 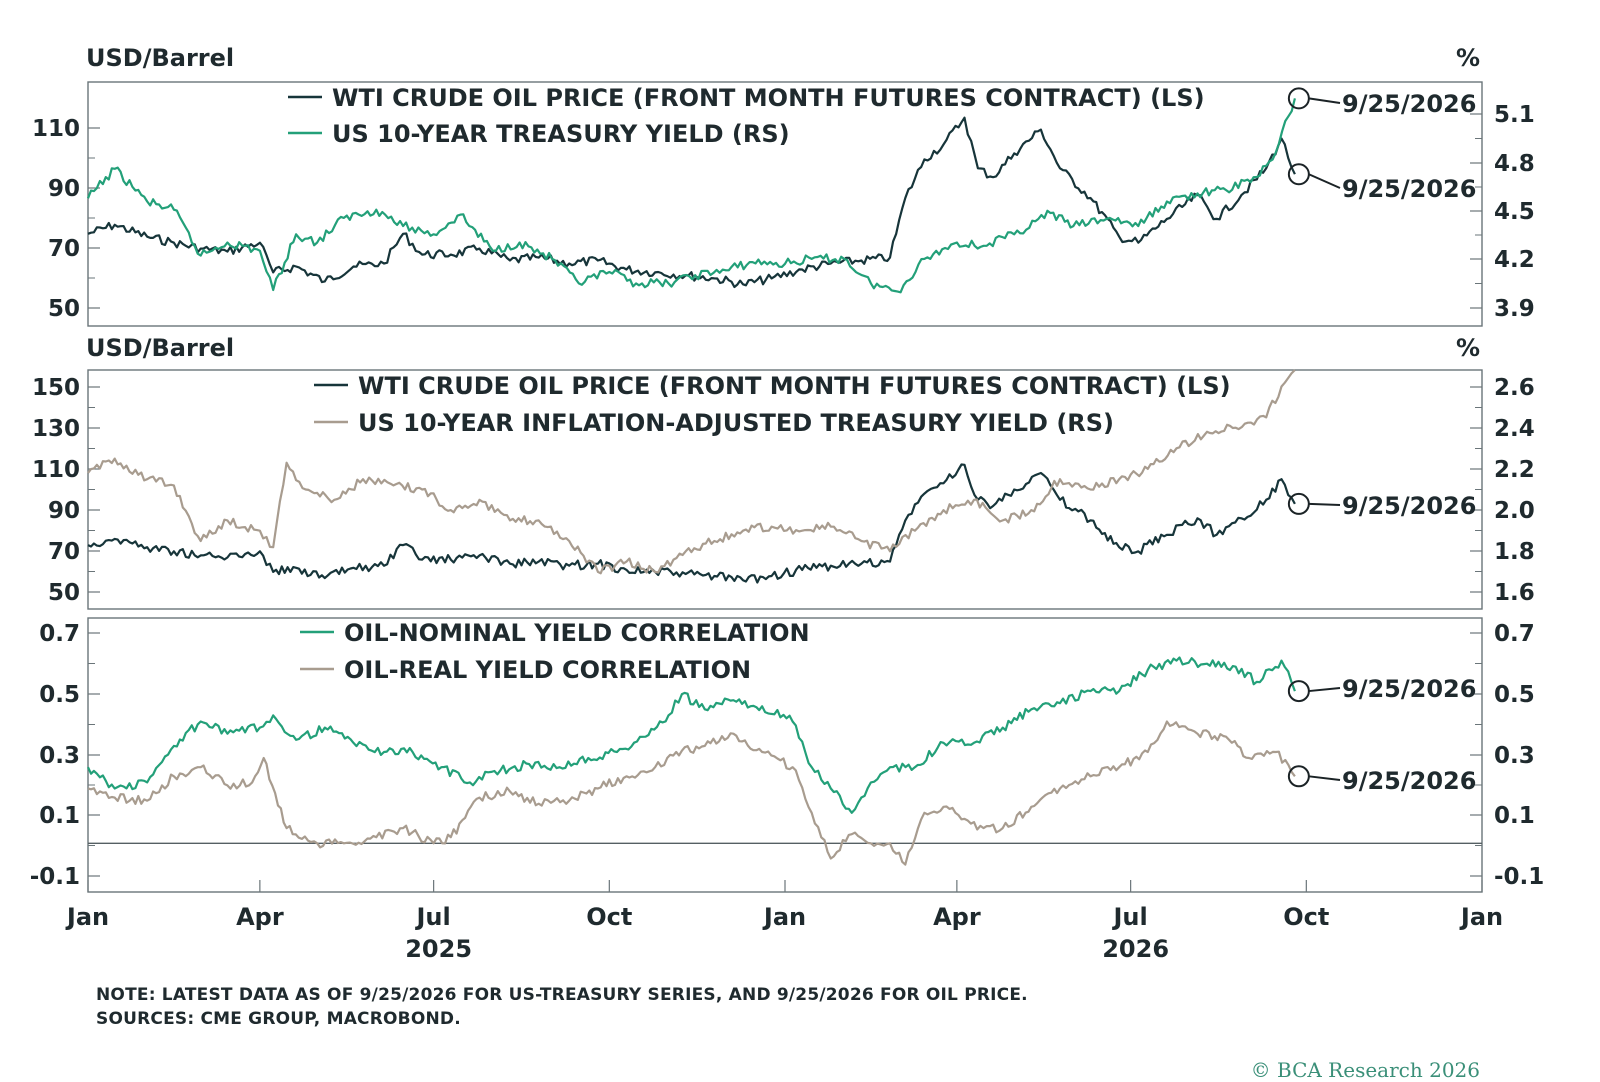 I want to click on panel-3-series-2-line, so click(x=691, y=793).